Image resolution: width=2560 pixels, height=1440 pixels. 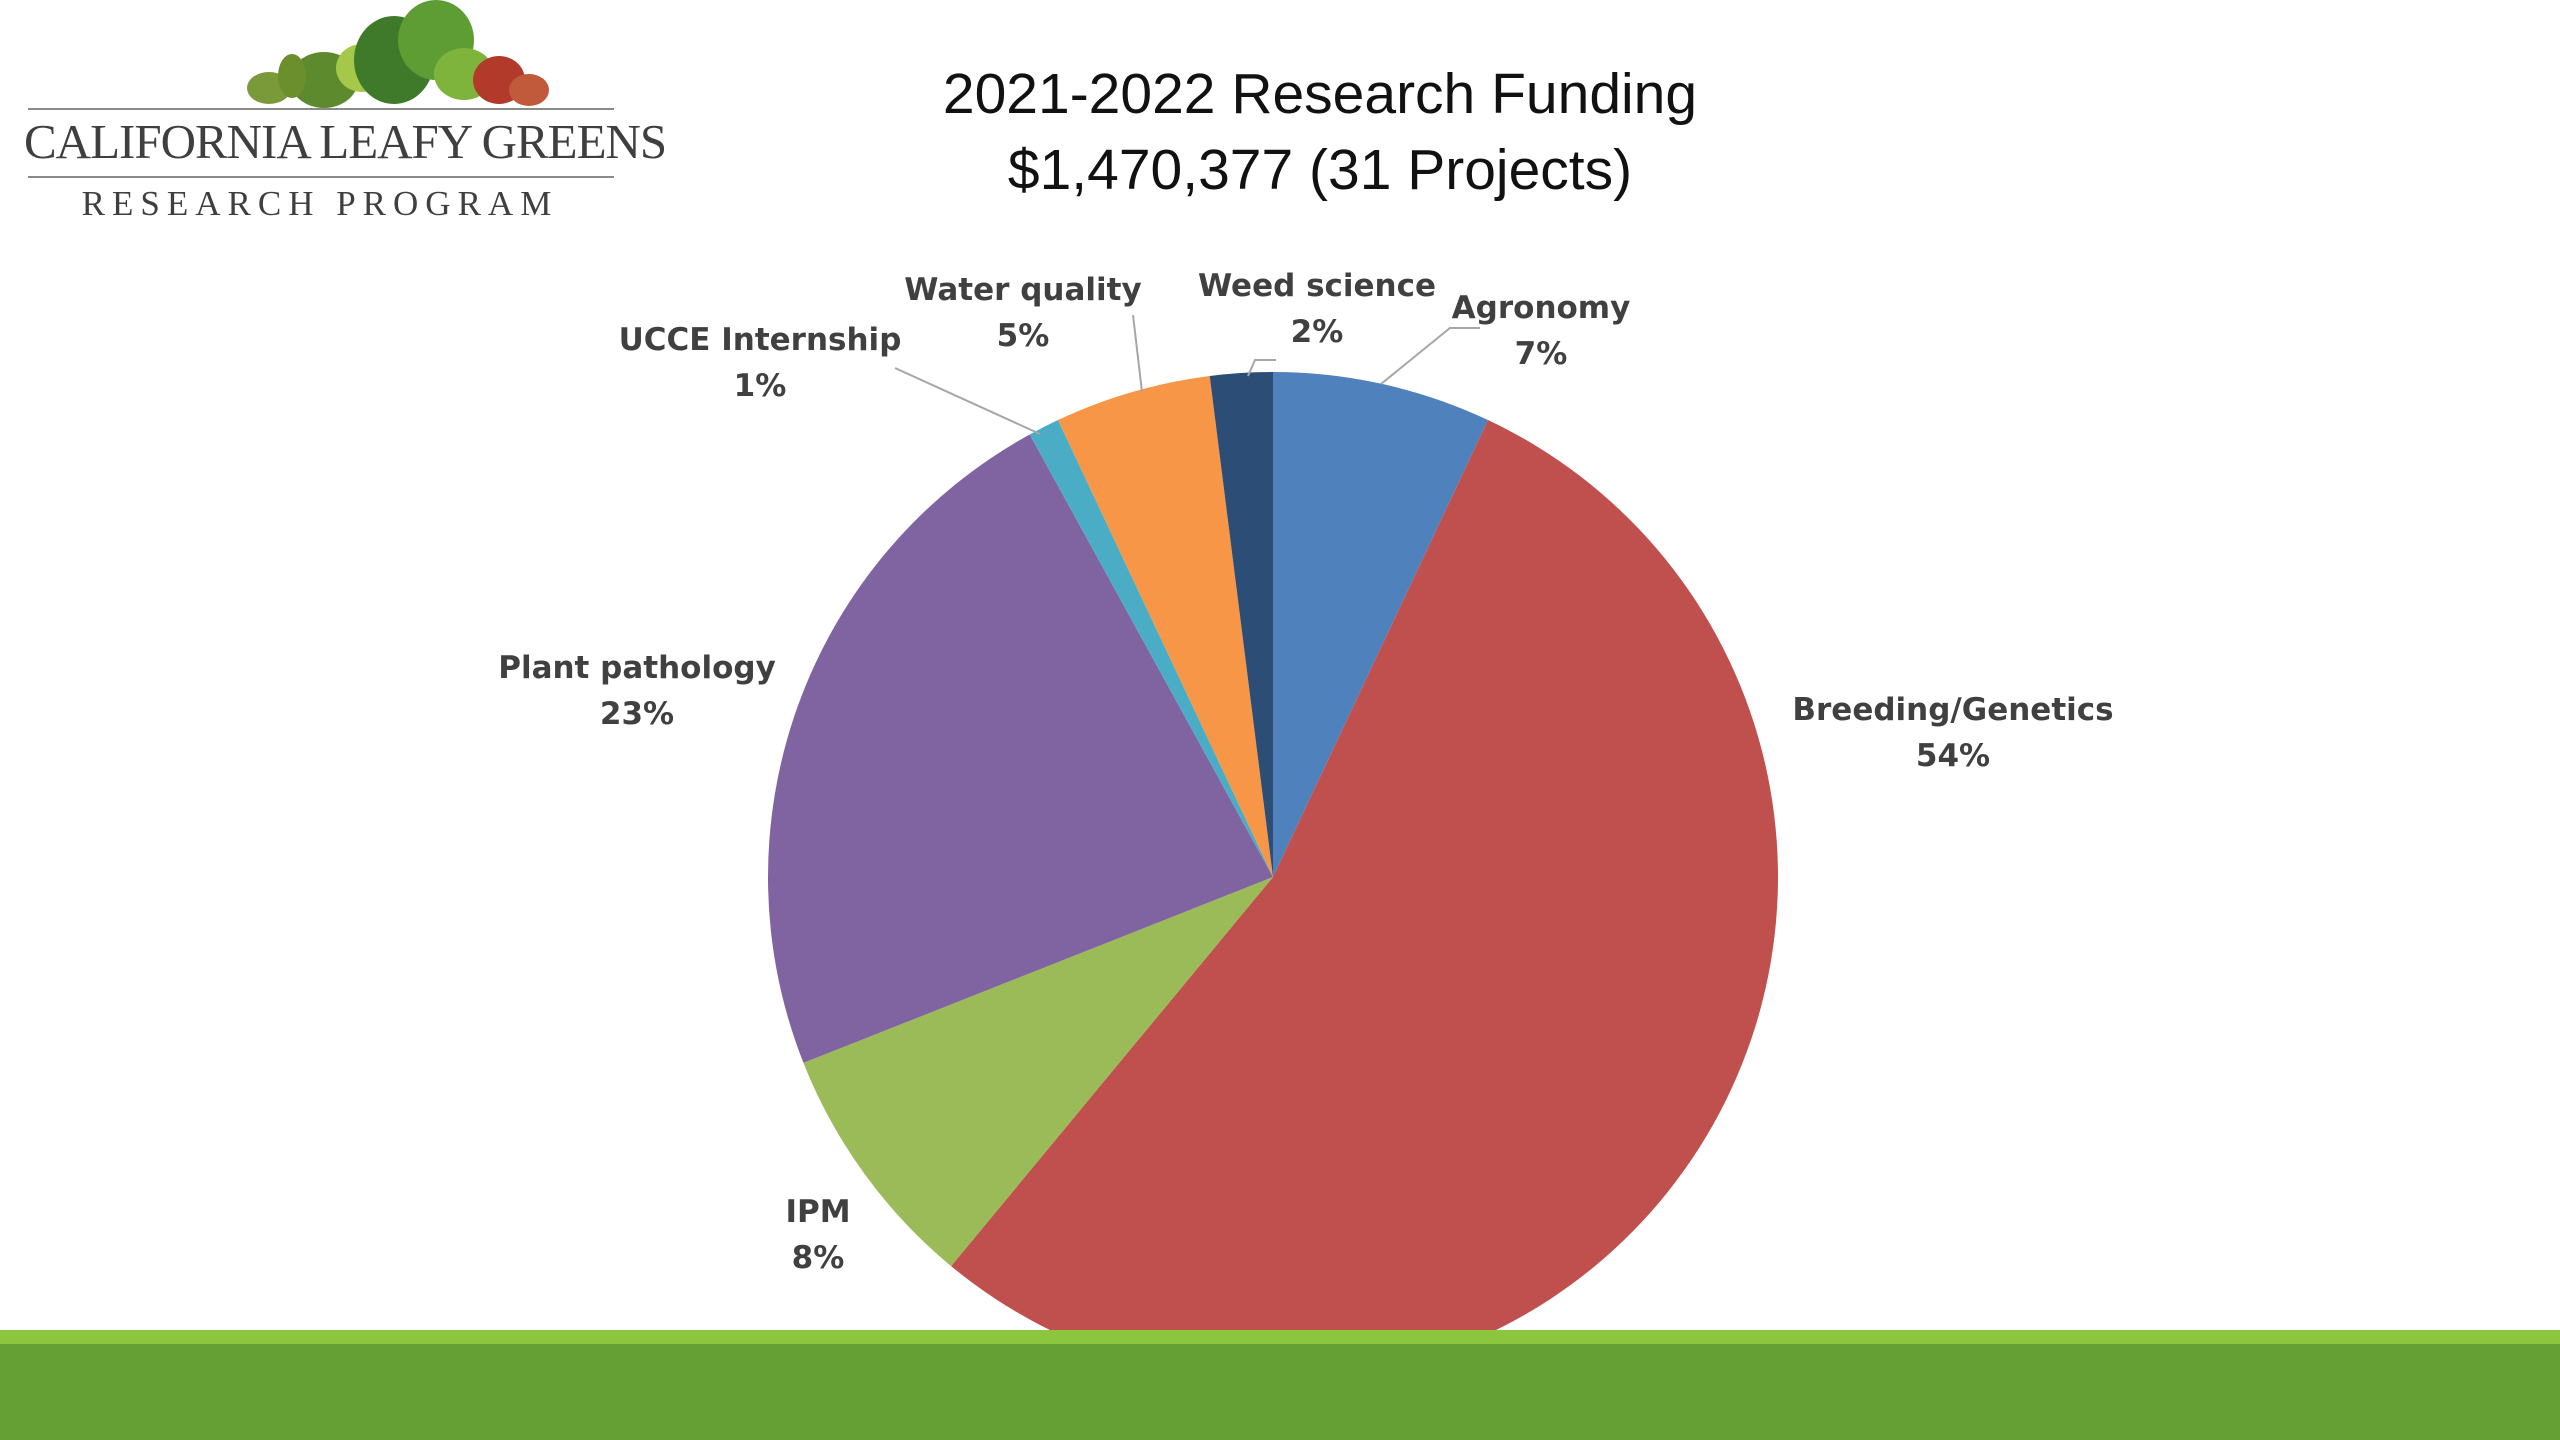 I want to click on leaf-logo-icon, so click(x=398, y=54).